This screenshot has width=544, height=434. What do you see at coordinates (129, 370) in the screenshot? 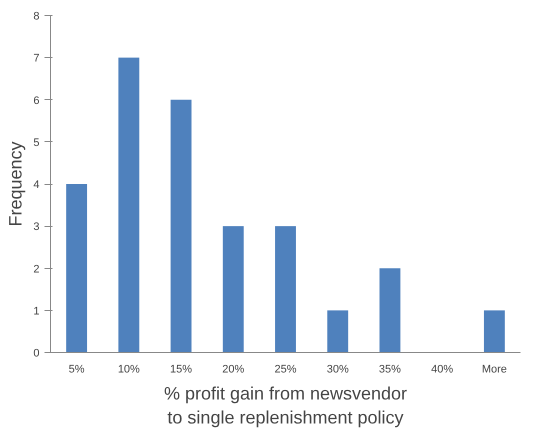
I see `x-tick-label: 10%` at bounding box center [129, 370].